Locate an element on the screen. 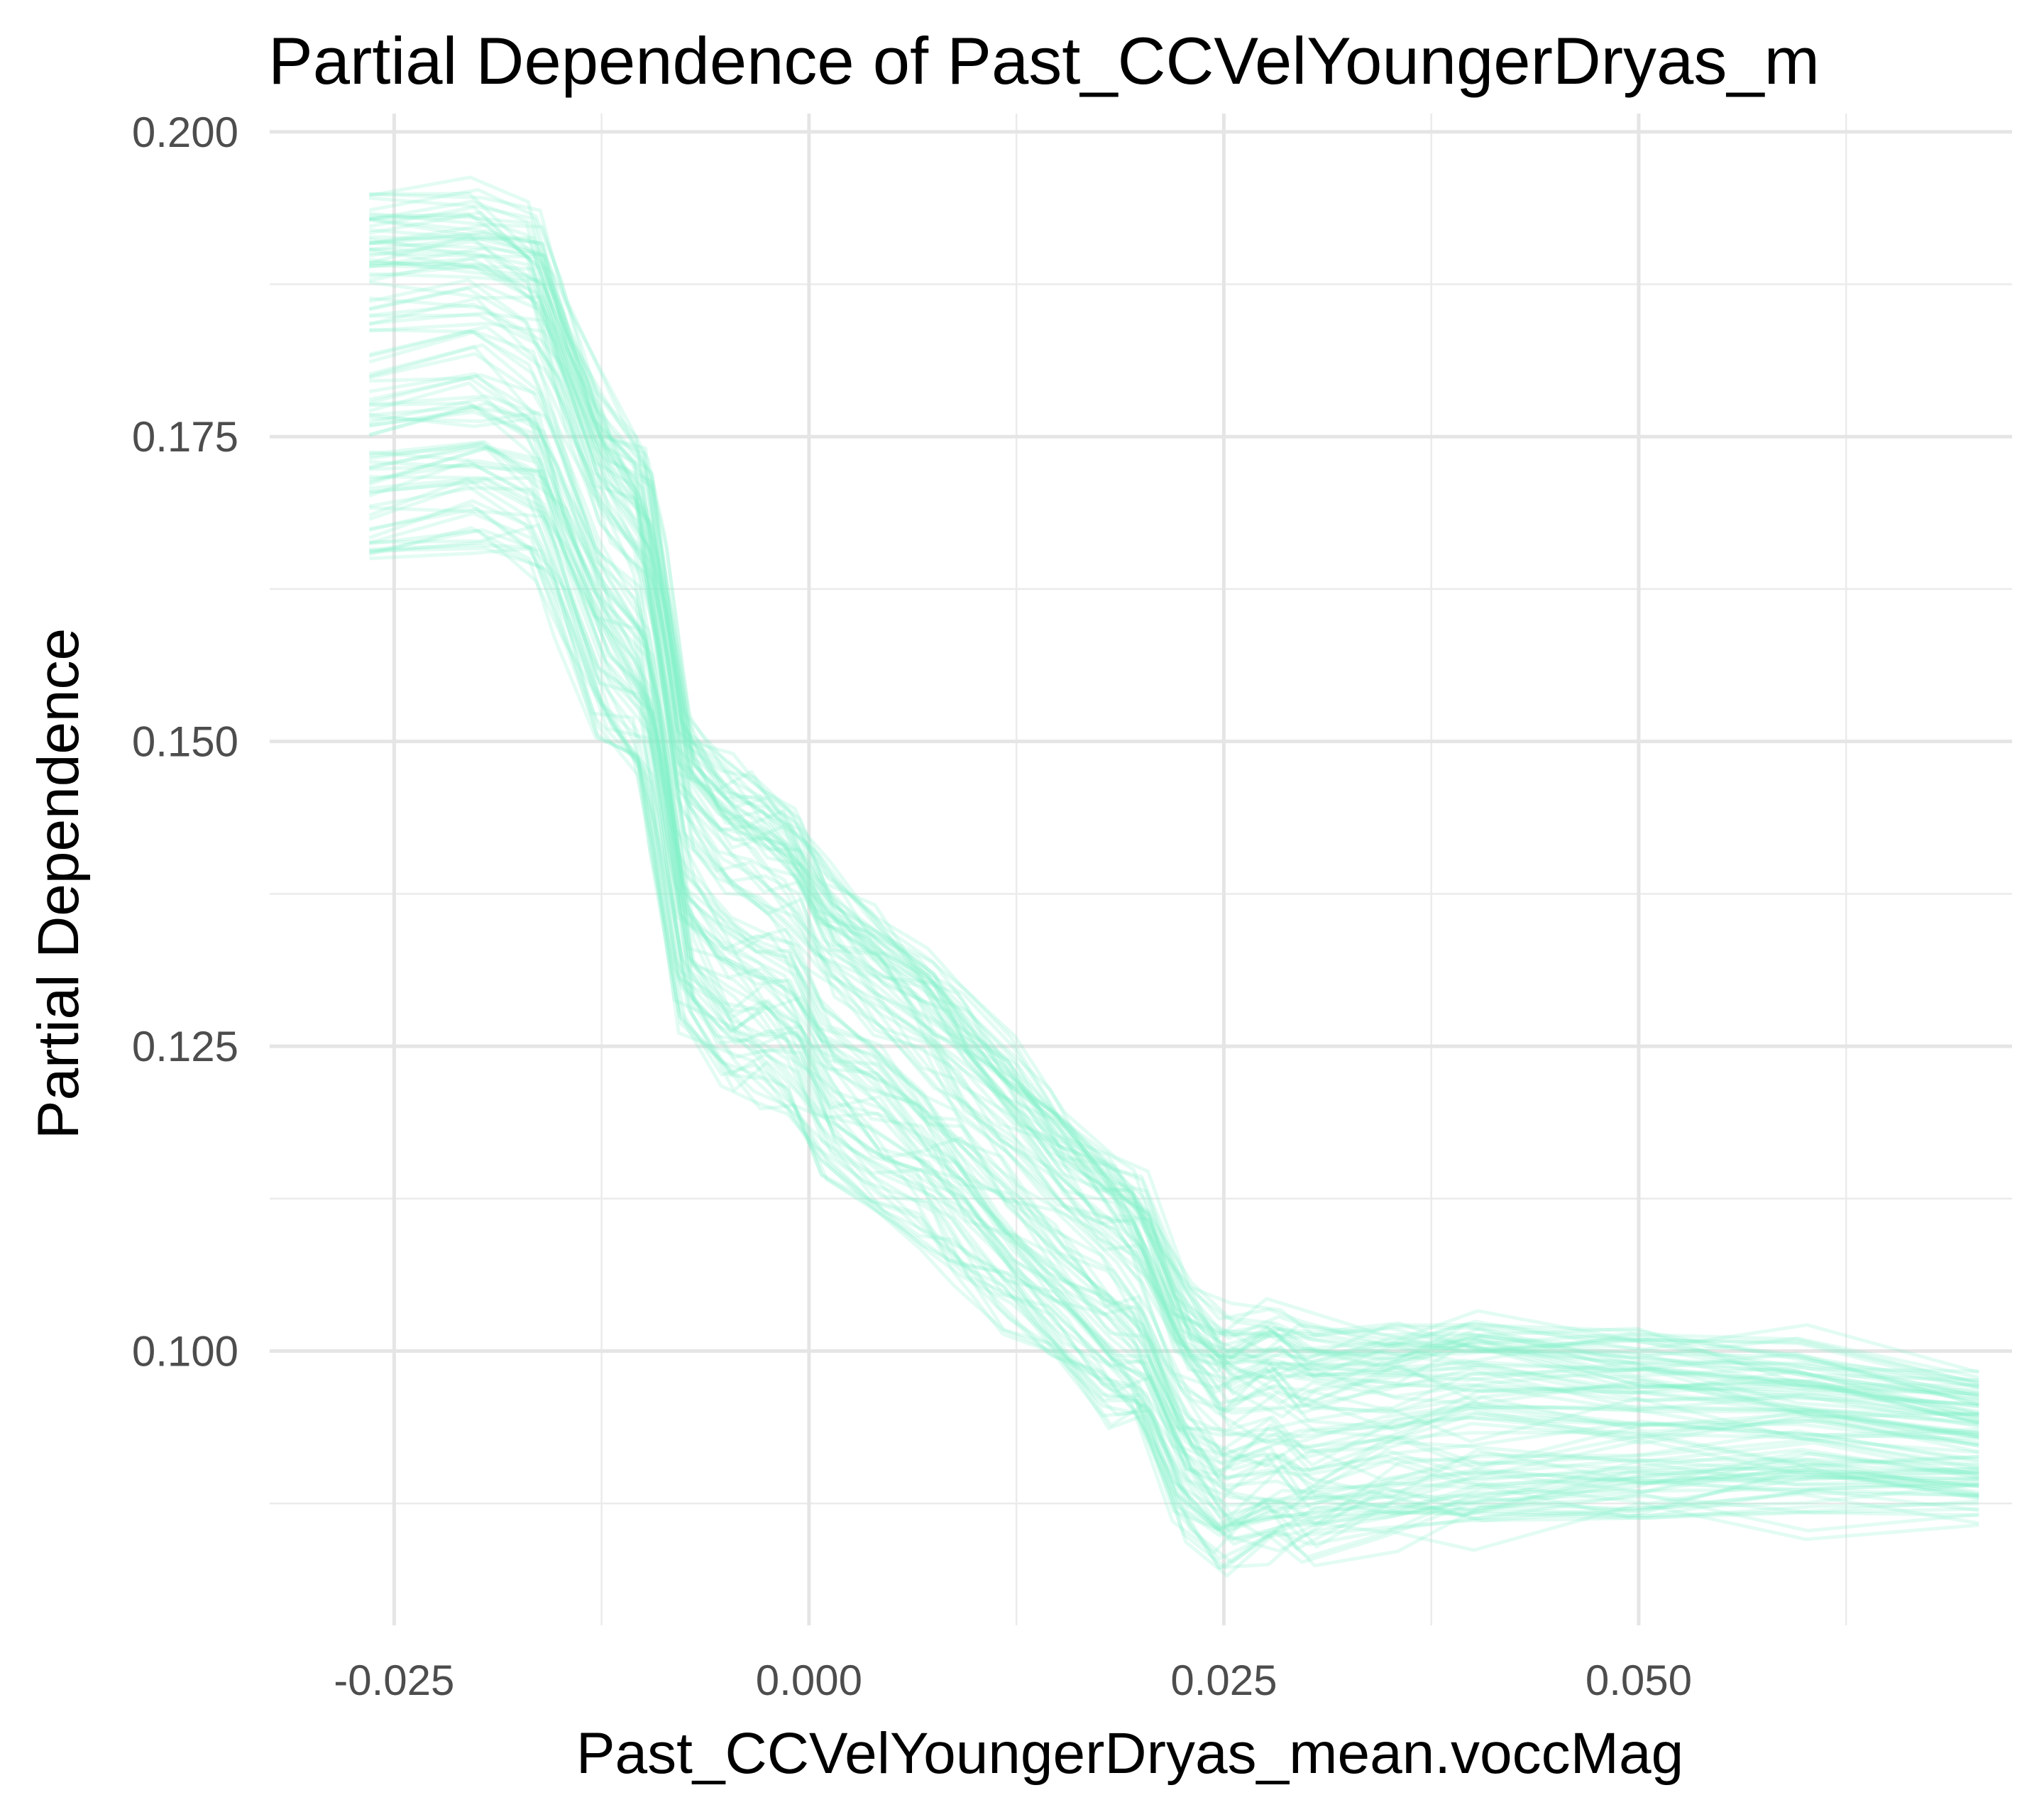 This screenshot has width=2044, height=1817. y-axis-tick-labels: 0.100 0.125 0.150 0.175 0.200 is located at coordinates (185, 742).